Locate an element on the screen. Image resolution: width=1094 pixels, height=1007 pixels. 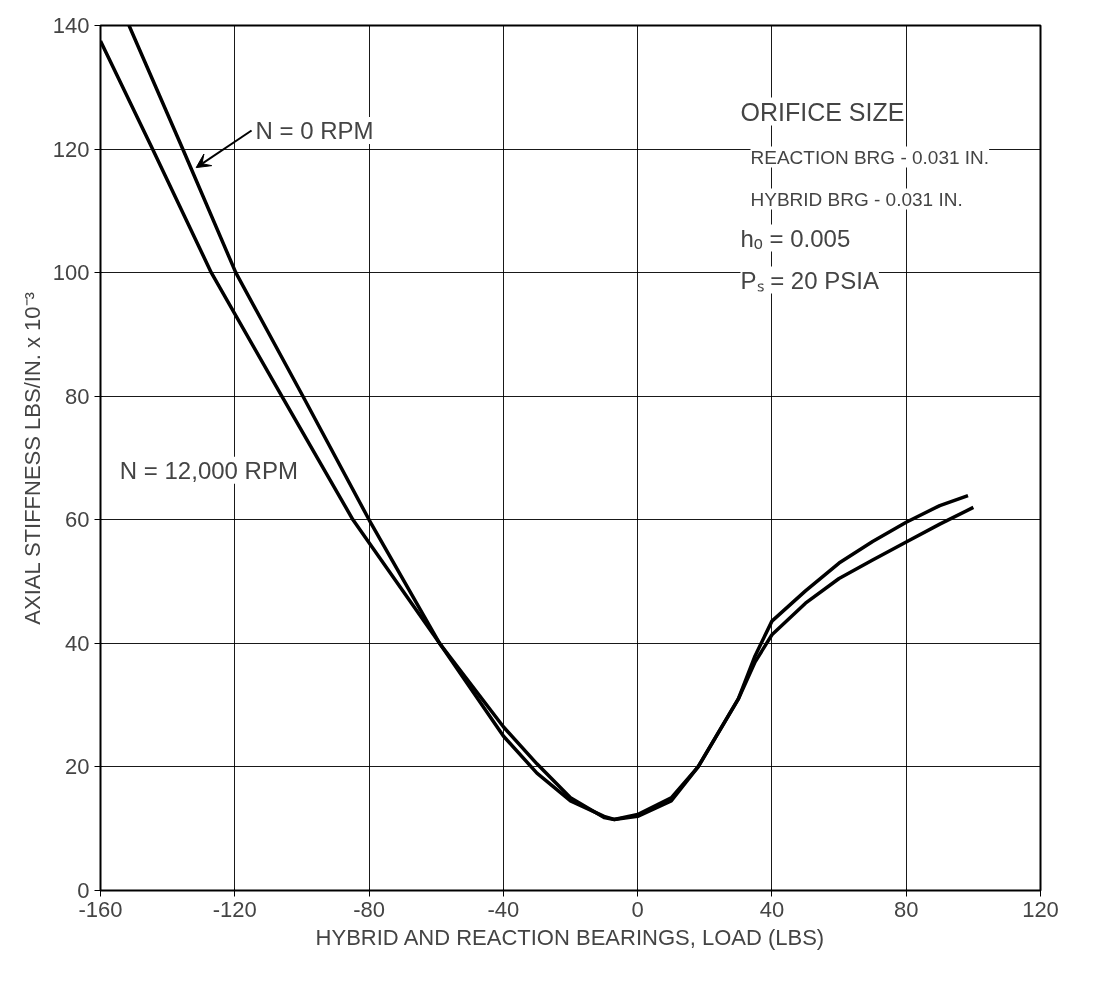
annotation: REACTION BRG - 0.031 IN. is located at coordinates (870, 157).